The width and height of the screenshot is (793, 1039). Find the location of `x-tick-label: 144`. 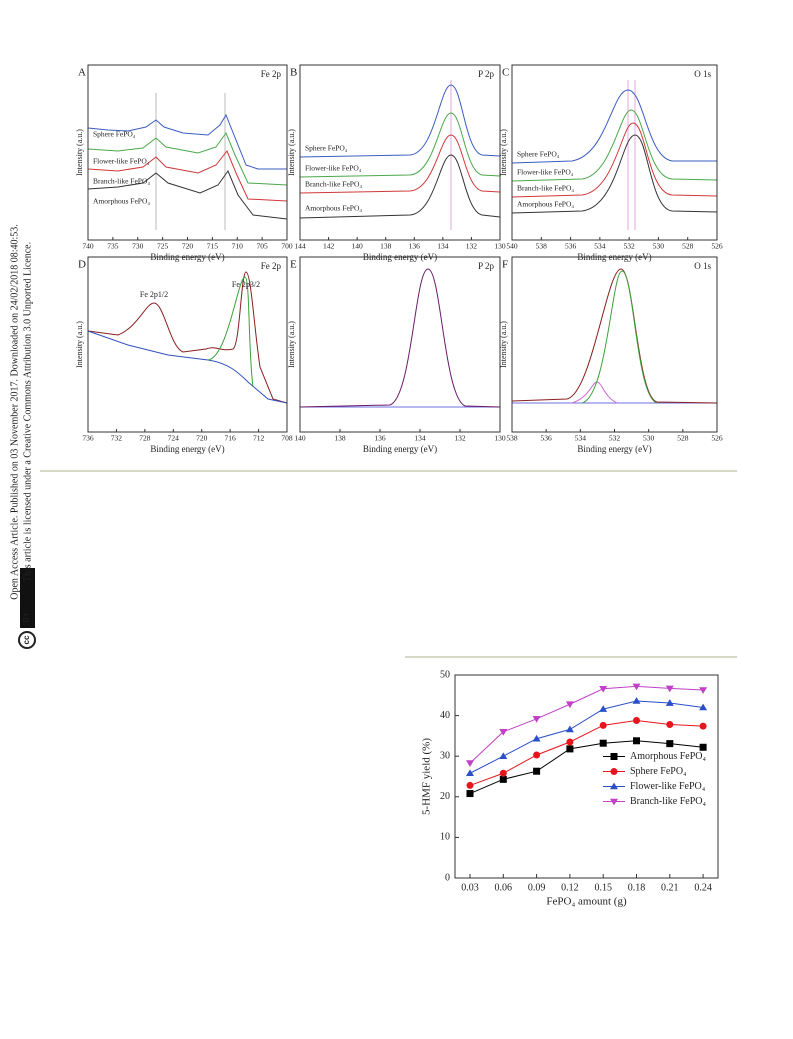

x-tick-label: 144 is located at coordinates (300, 246).